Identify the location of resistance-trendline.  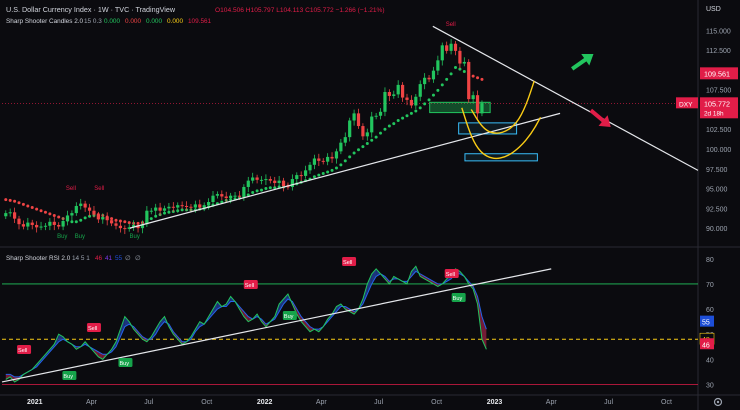
(565, 98).